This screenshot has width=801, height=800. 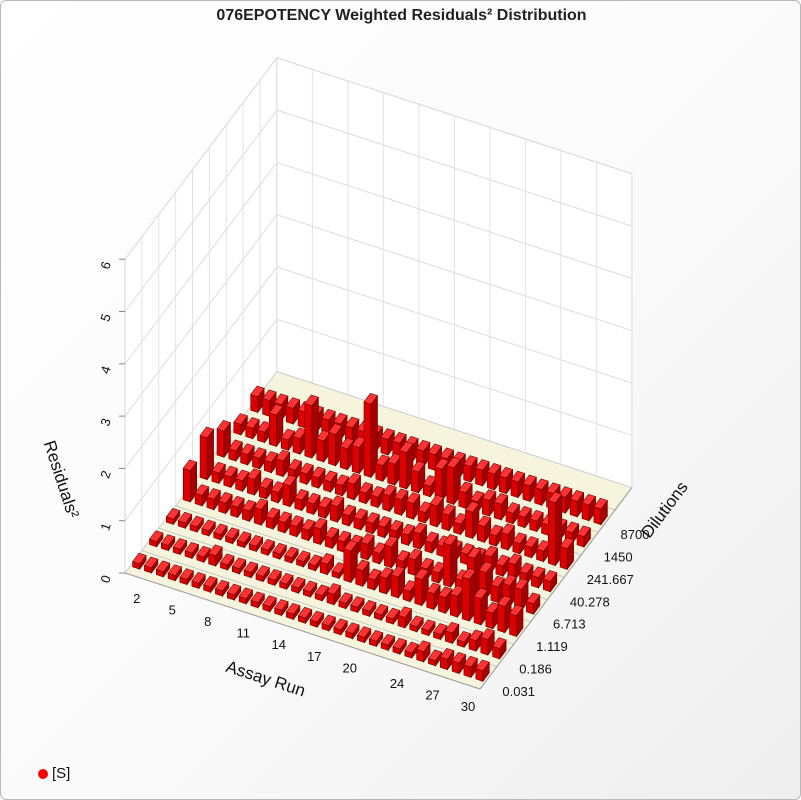 What do you see at coordinates (397, 683) in the screenshot?
I see `x-tick-label: 24` at bounding box center [397, 683].